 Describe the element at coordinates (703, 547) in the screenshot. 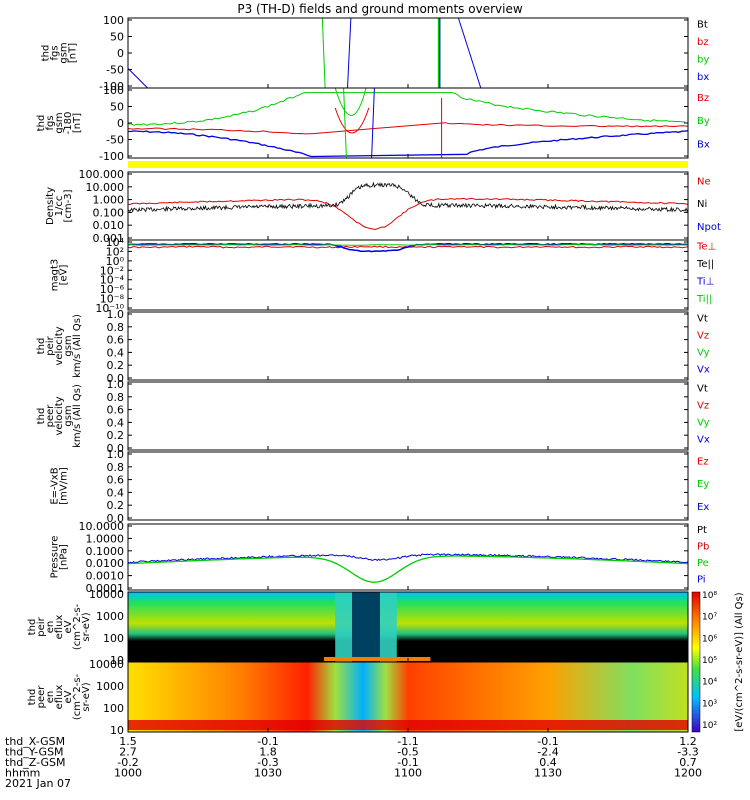

I see `legend-pressure-Pb: Pb` at that location.